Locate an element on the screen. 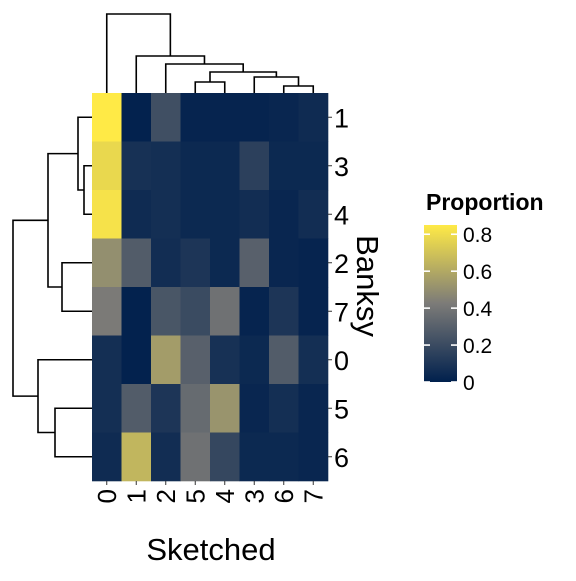  x-tick-label: 1 is located at coordinates (136, 496).